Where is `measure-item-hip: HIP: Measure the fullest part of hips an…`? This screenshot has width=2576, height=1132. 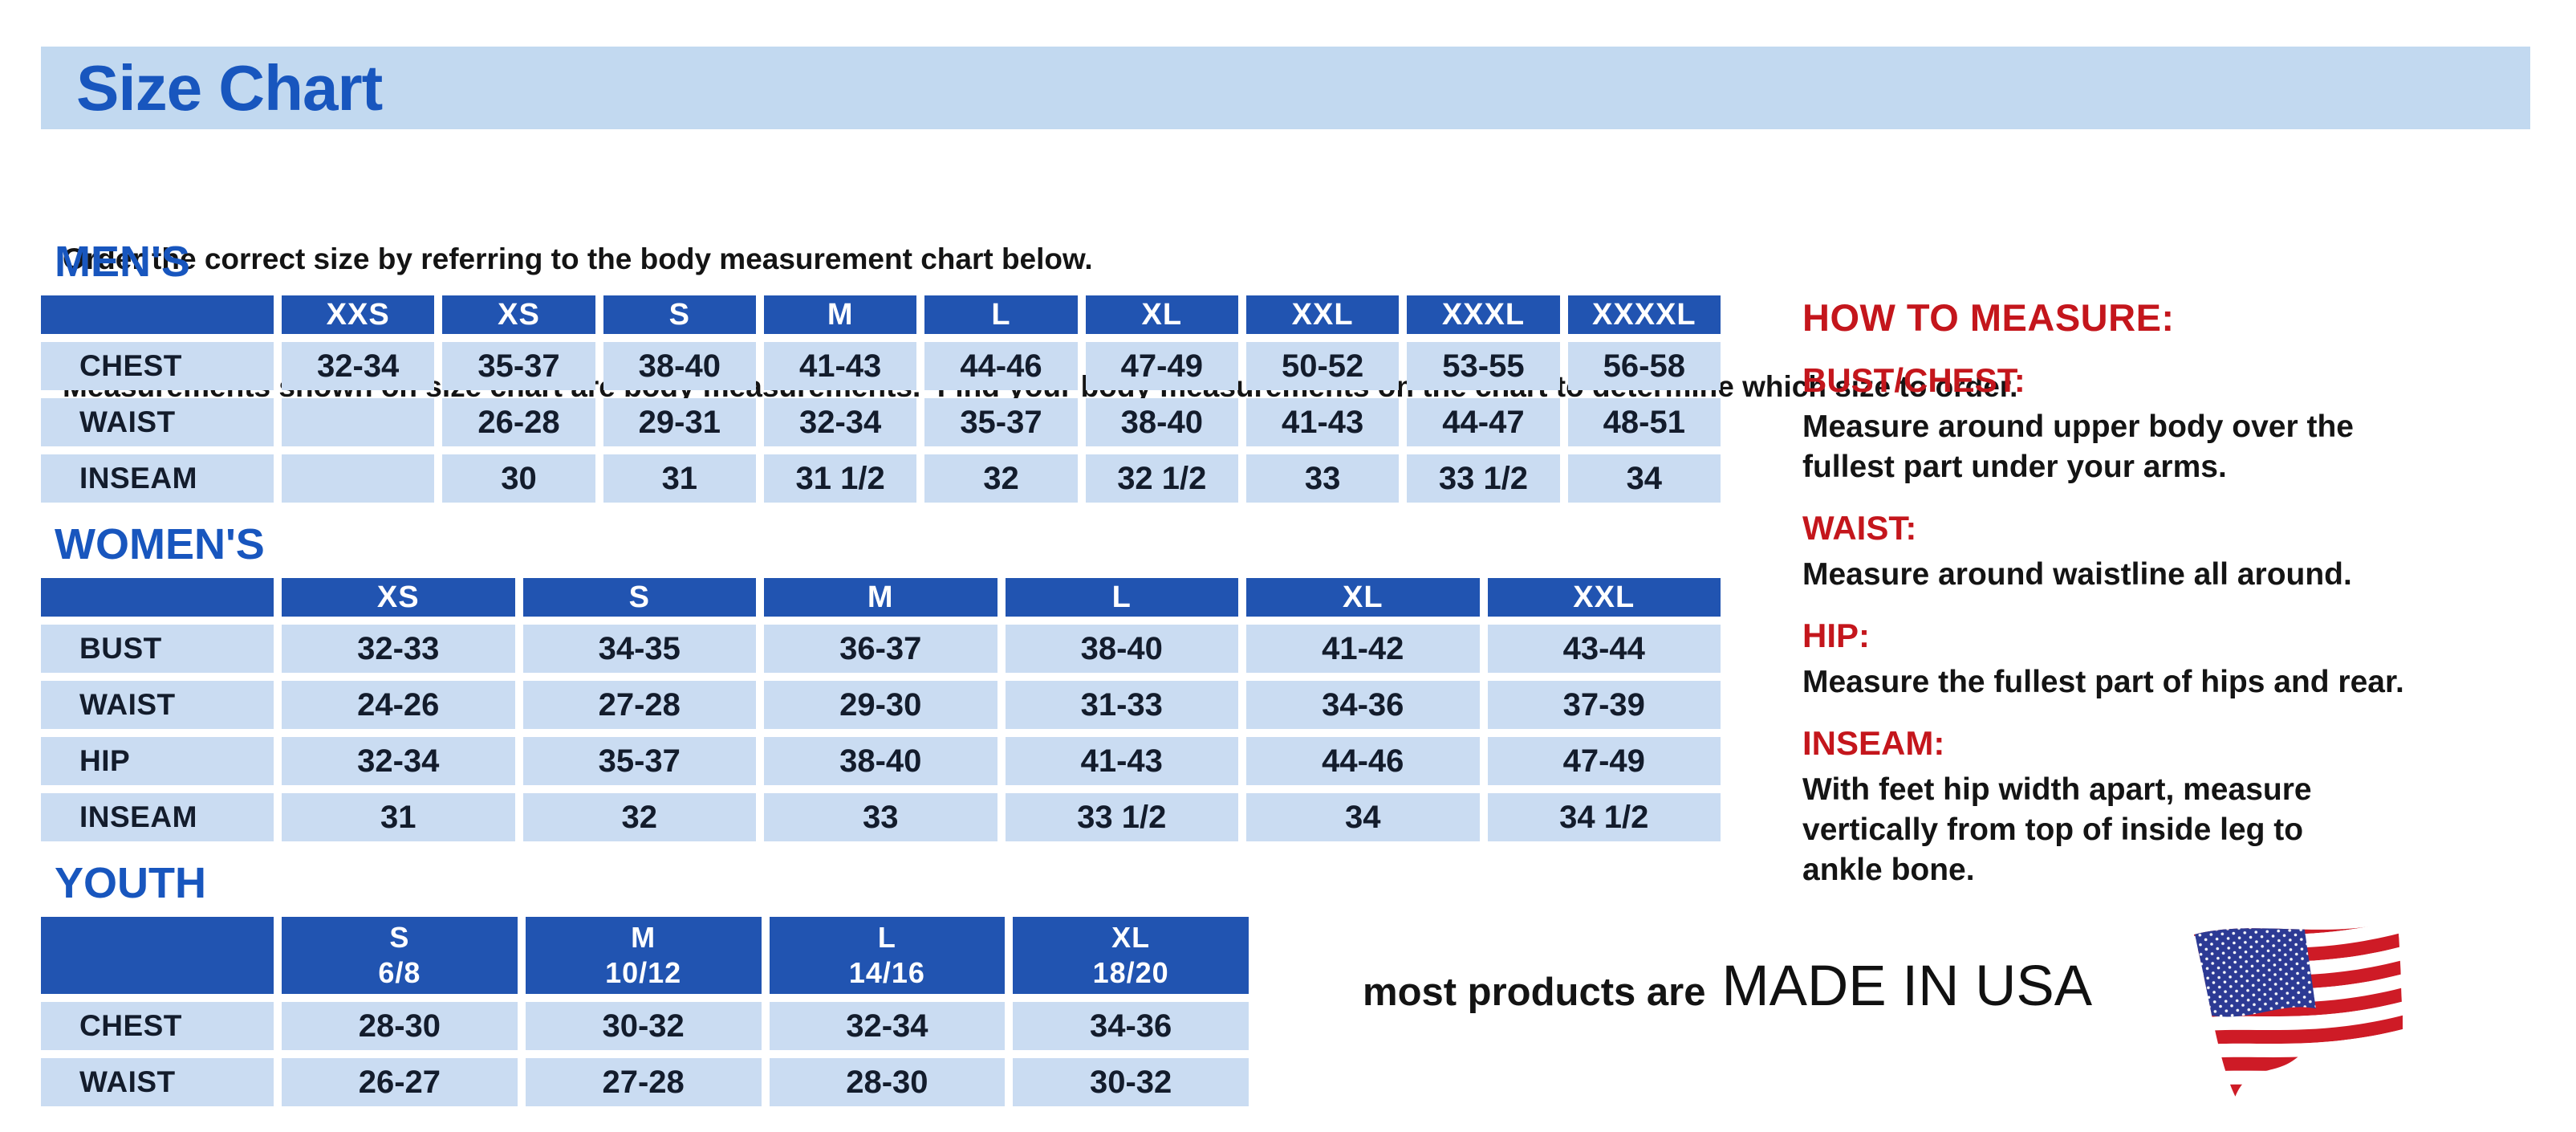
measure-item-hip: HIP: Measure the fullest part of hips an… is located at coordinates (2183, 659).